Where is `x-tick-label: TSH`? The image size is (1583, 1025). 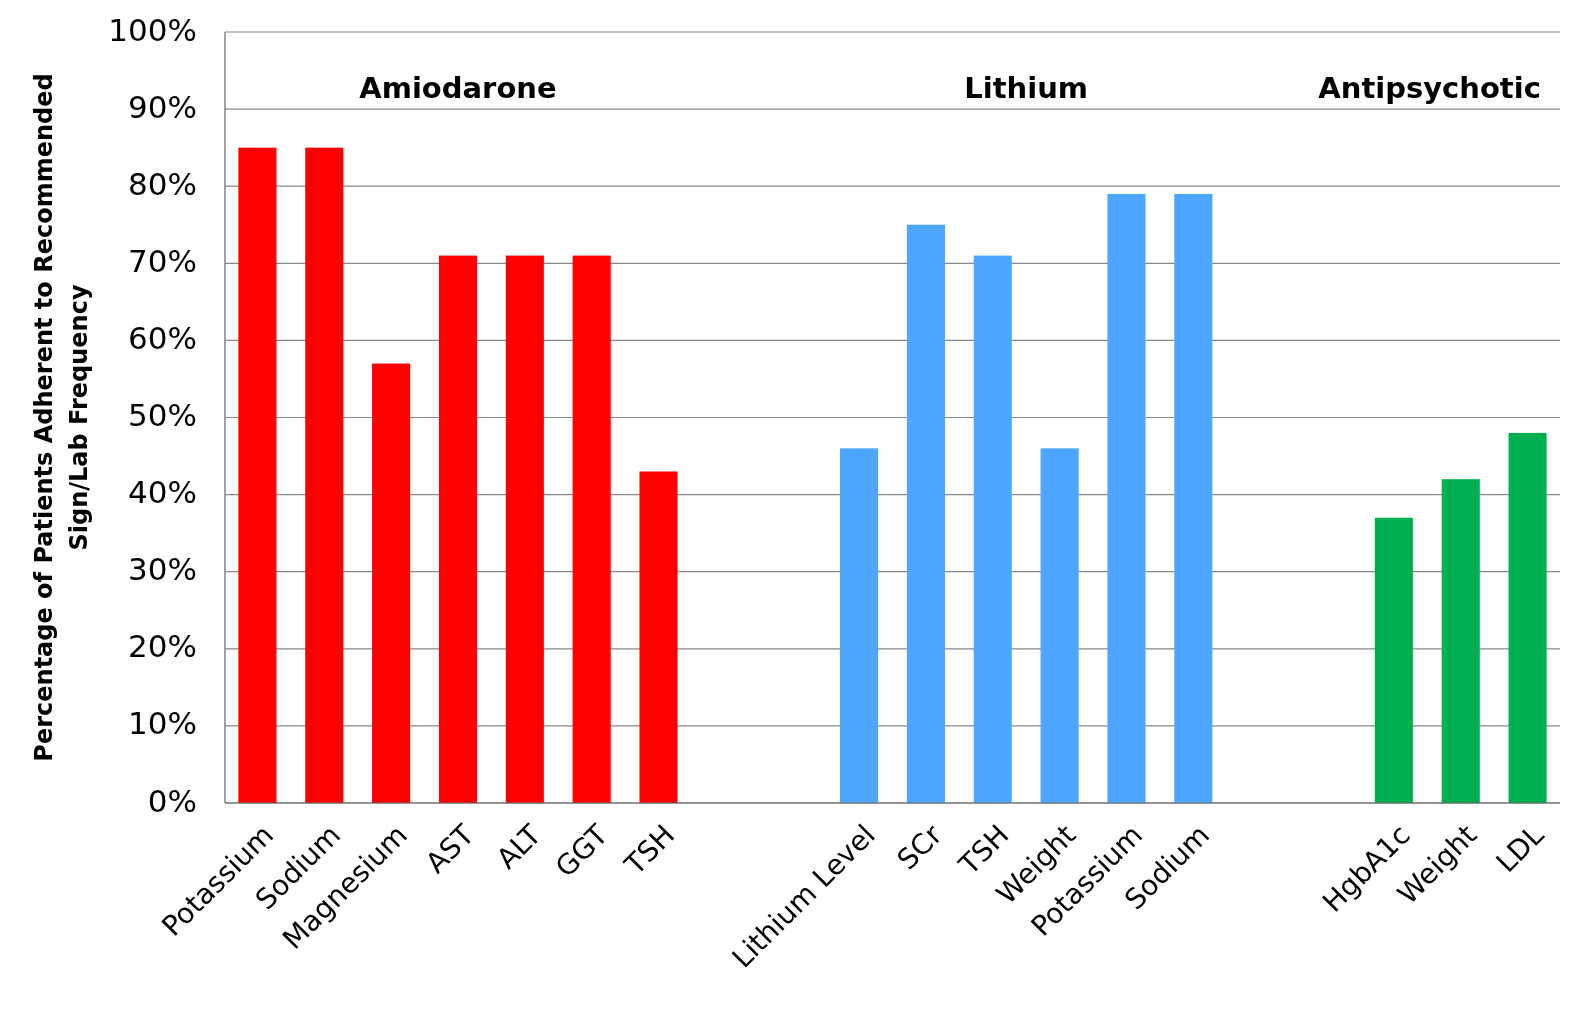
x-tick-label: TSH is located at coordinates (649, 850).